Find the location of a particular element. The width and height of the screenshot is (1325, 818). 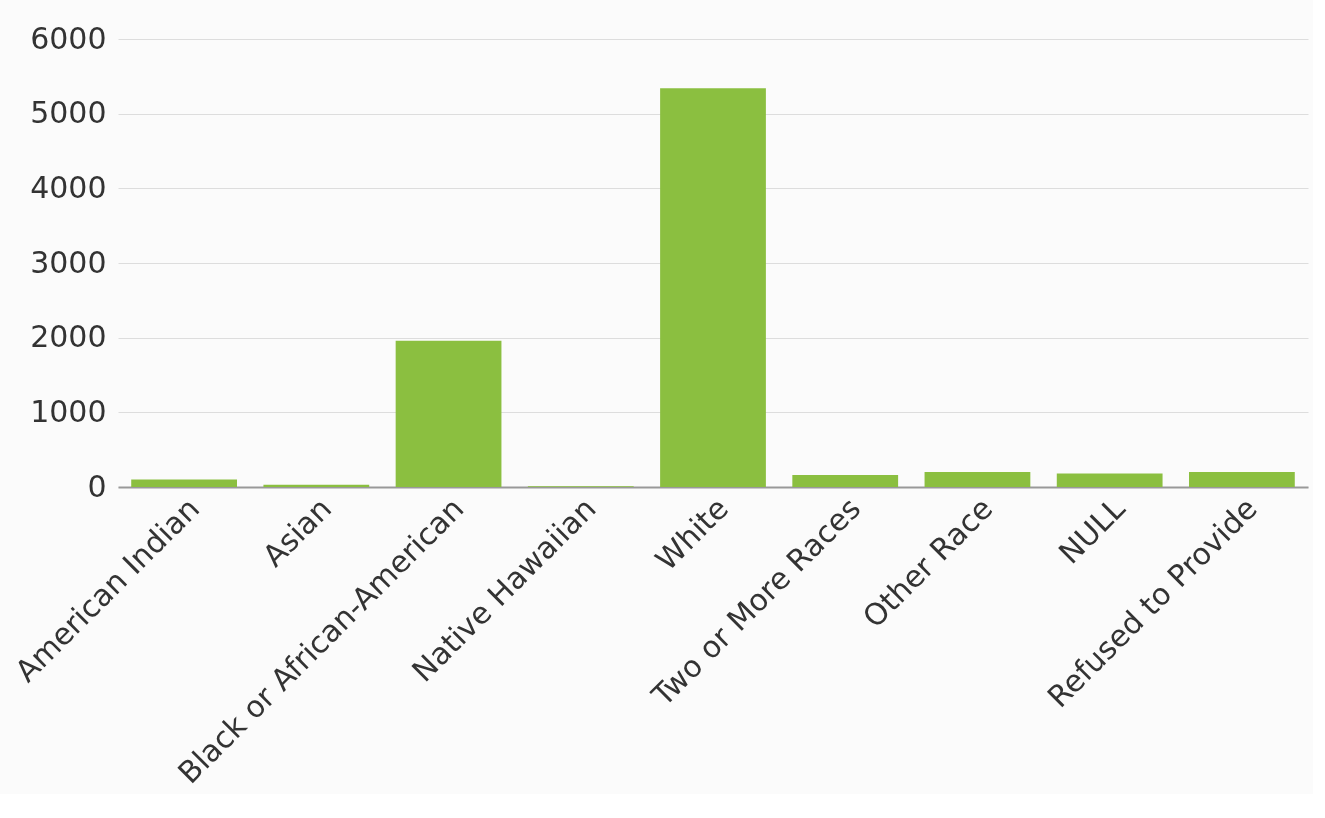

y-tick-label: 6000 is located at coordinates (68, 38).